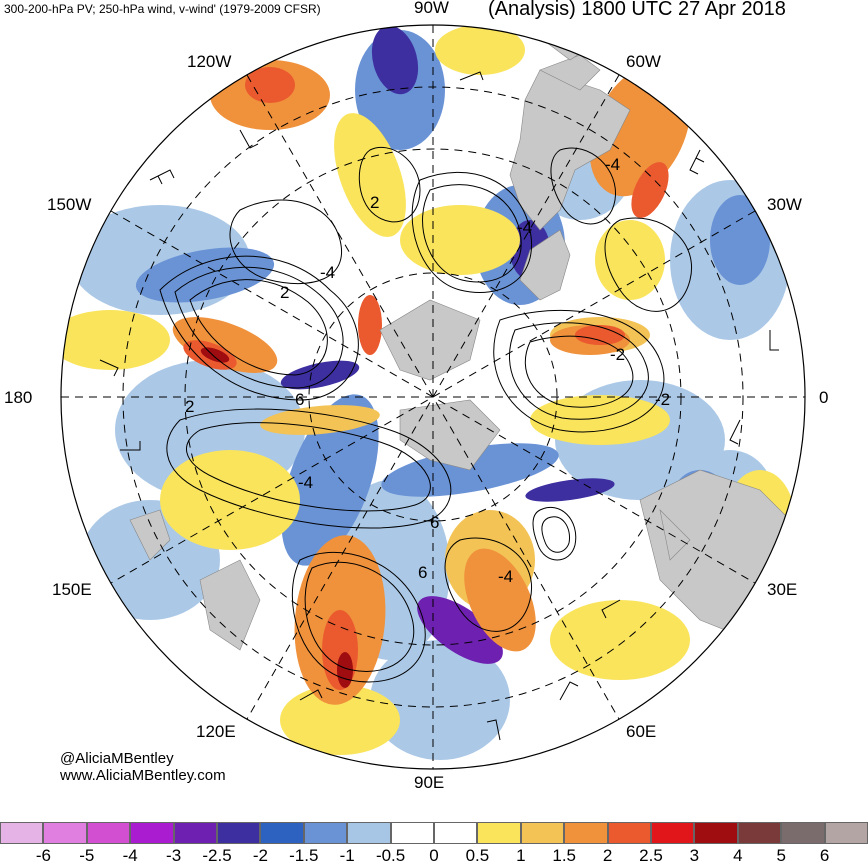 The image size is (868, 866). What do you see at coordinates (304, 855) in the screenshot?
I see `colorbar-tick-label: -1.5` at bounding box center [304, 855].